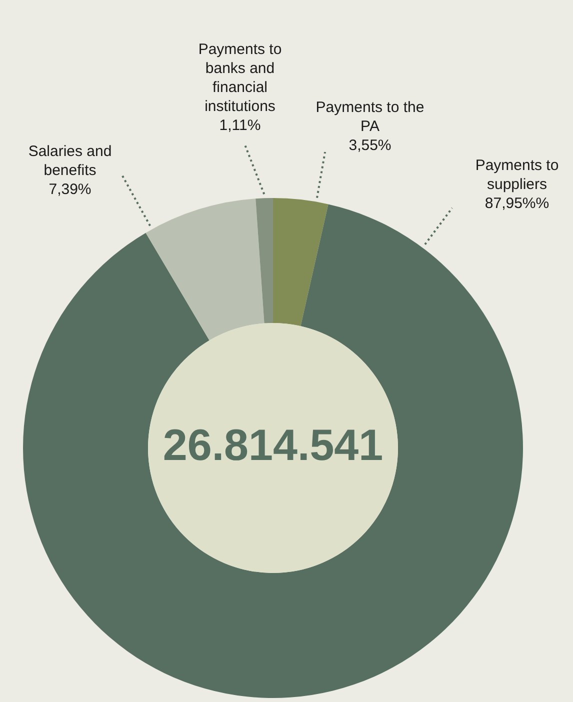 The height and width of the screenshot is (702, 573). What do you see at coordinates (240, 78) in the screenshot?
I see `slice-label: Payments to banks and financial institutions` at bounding box center [240, 78].